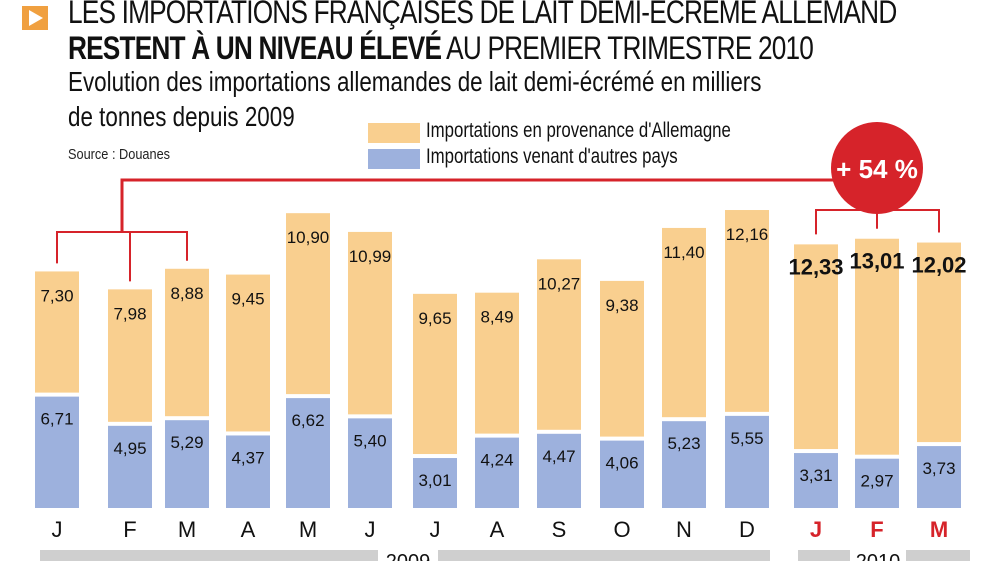  What do you see at coordinates (122, 247) in the screenshot?
I see `bracket-q1-2009` at bounding box center [122, 247].